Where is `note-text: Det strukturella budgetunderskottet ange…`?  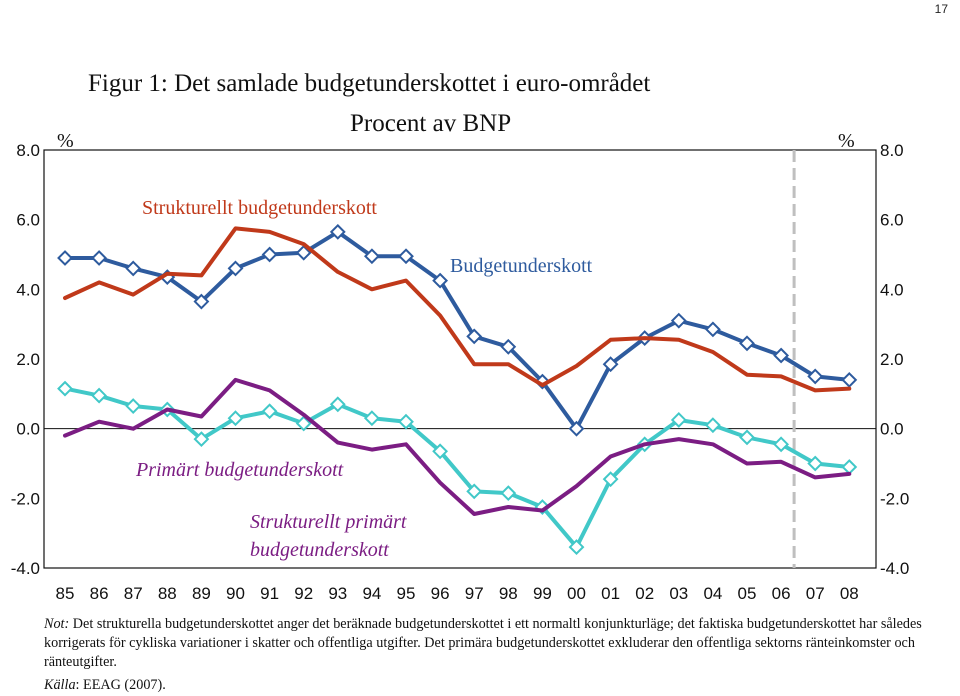 note-text: Det strukturella budgetunderskottet ange… is located at coordinates (483, 643).